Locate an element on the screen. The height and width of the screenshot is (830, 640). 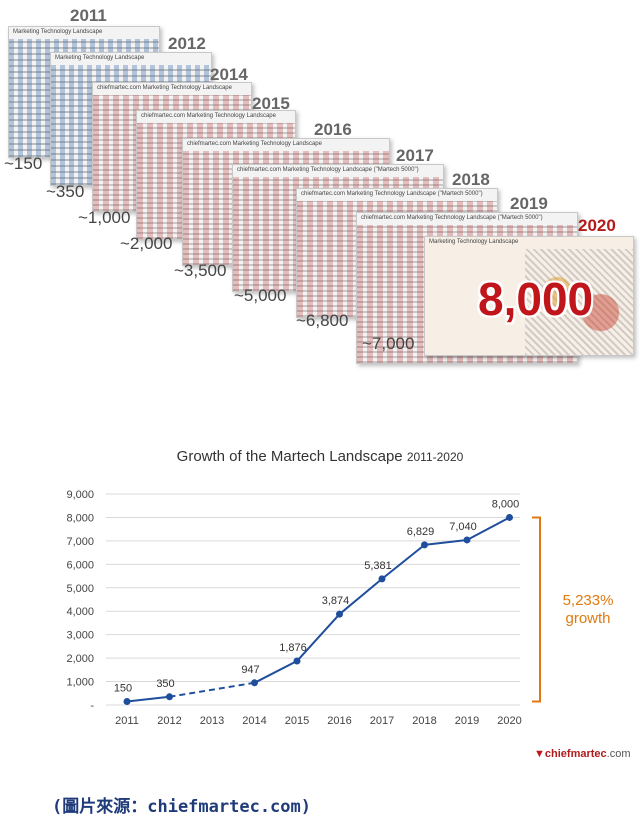
y-tick-label: 6,000 is located at coordinates (80, 565).